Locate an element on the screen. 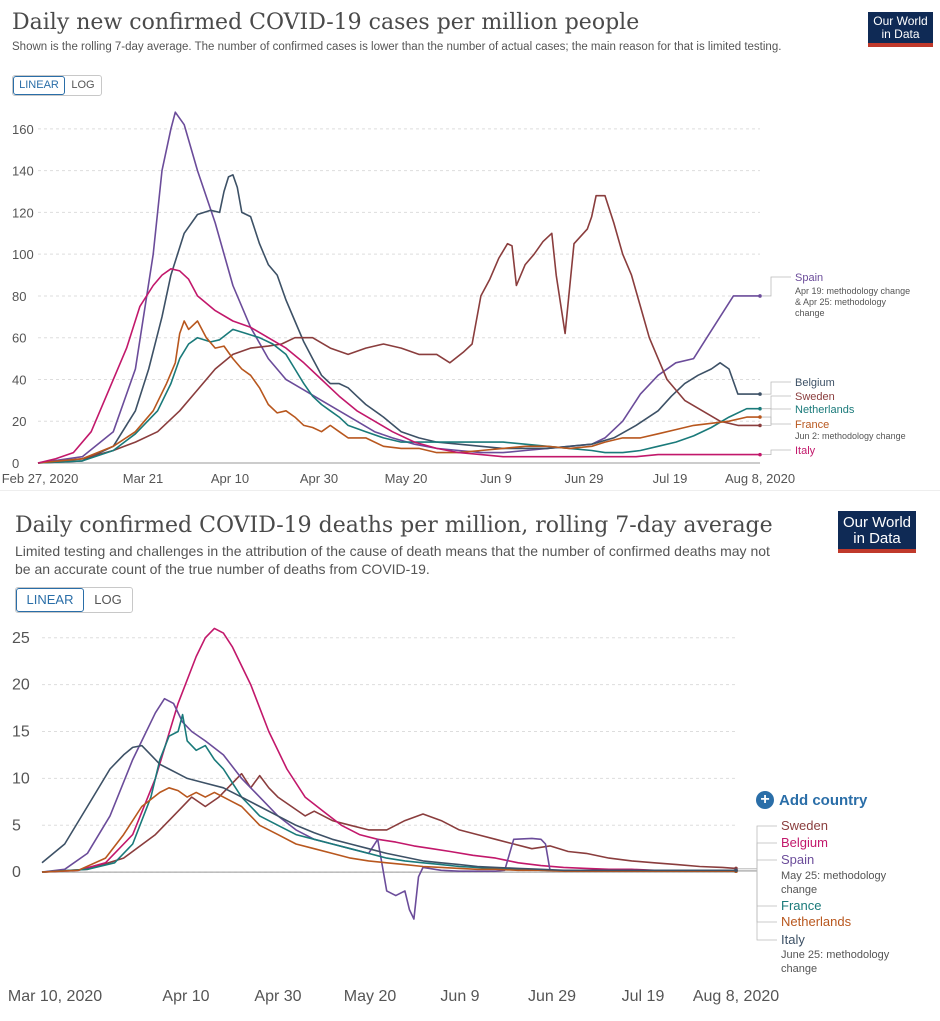 The height and width of the screenshot is (1021, 940). cases-series-label: Spain is located at coordinates (809, 278).